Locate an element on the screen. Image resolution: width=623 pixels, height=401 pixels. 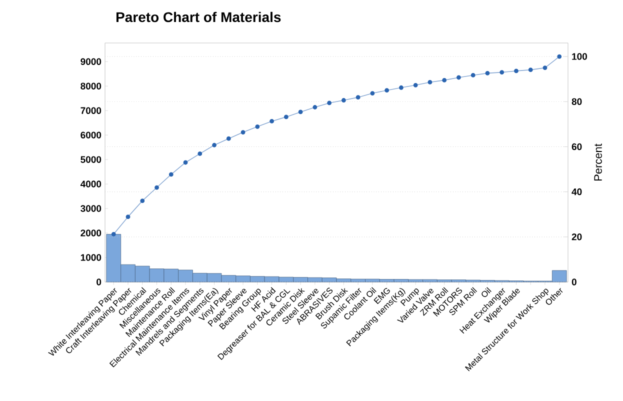
y2-axis-title: Percent is located at coordinates (598, 162).